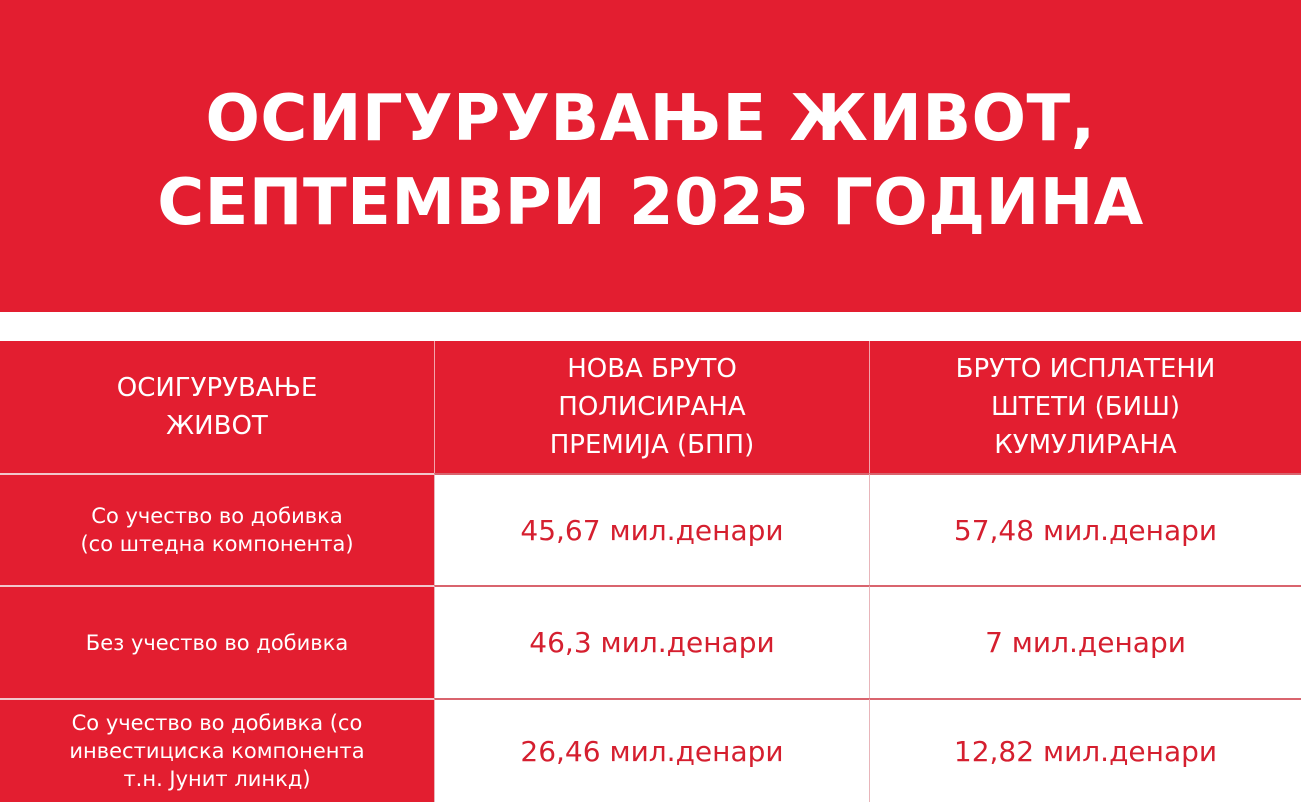 Image resolution: width=1301 pixels, height=802 pixels. Describe the element at coordinates (1085, 407) in the screenshot. I see `header-gross-claims: БРУТО ИСПЛАТЕНИ ШТЕТИ (БИШ) КУМУЛИРАНА` at that location.